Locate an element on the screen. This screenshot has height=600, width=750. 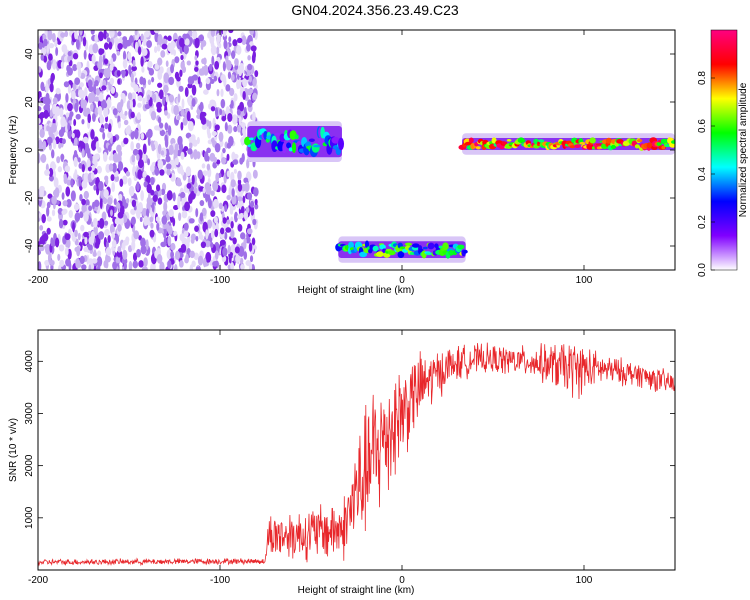
snr-y-label: SNR (10 * v/v) is located at coordinates (13, 450).